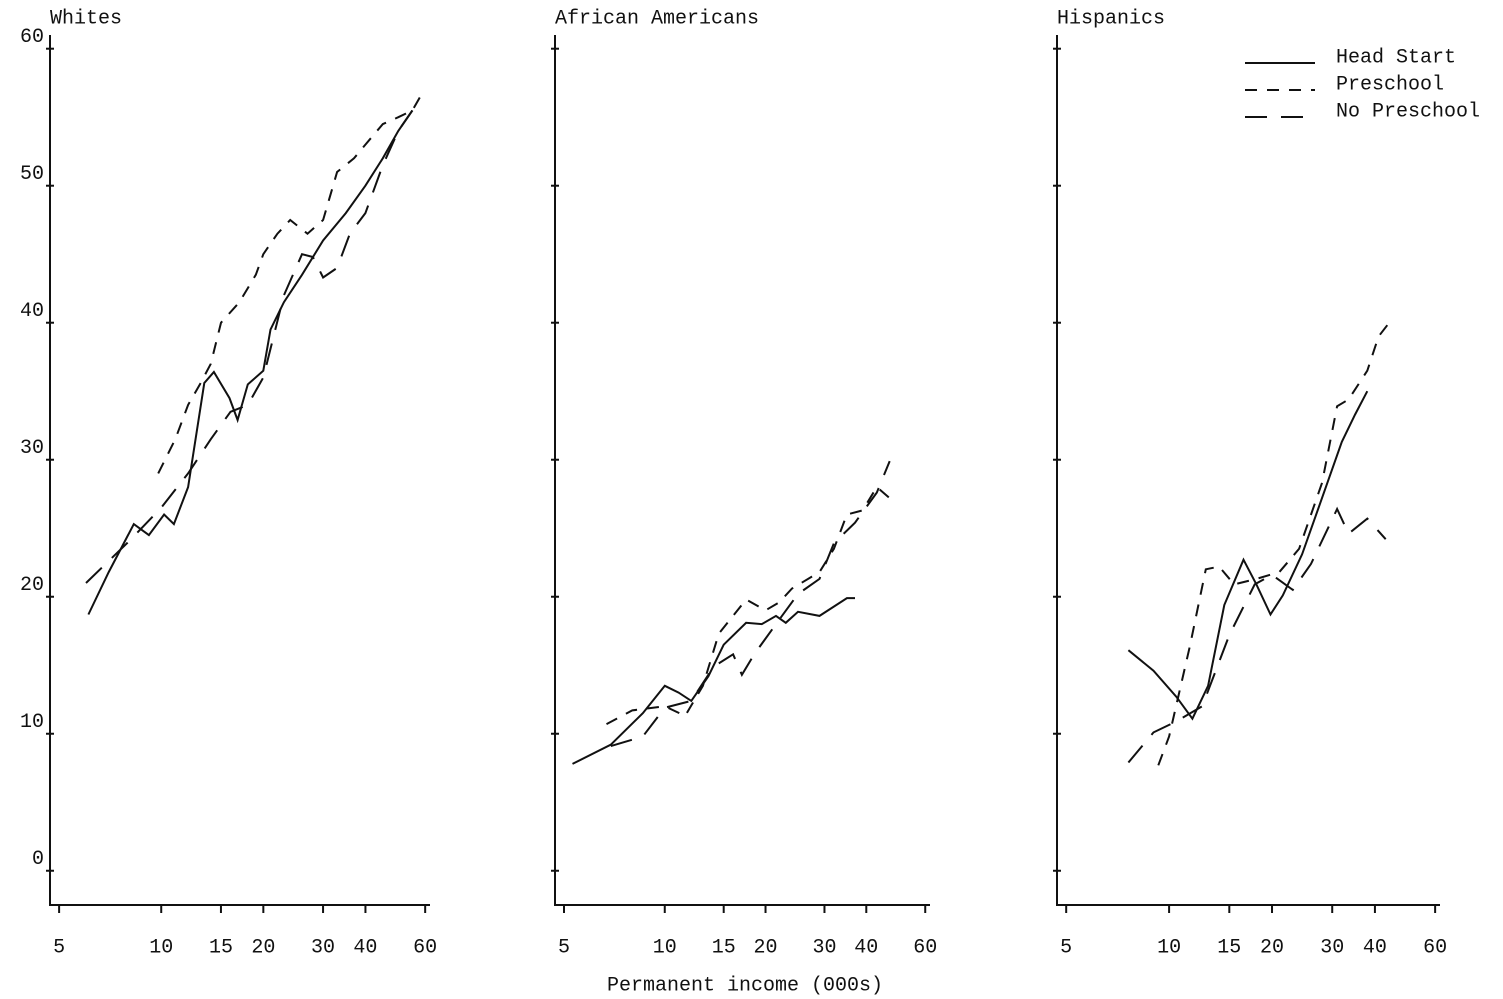 This screenshot has height=999, width=1503. Describe the element at coordinates (1408, 111) in the screenshot. I see `legend-label: No Preschool` at that location.